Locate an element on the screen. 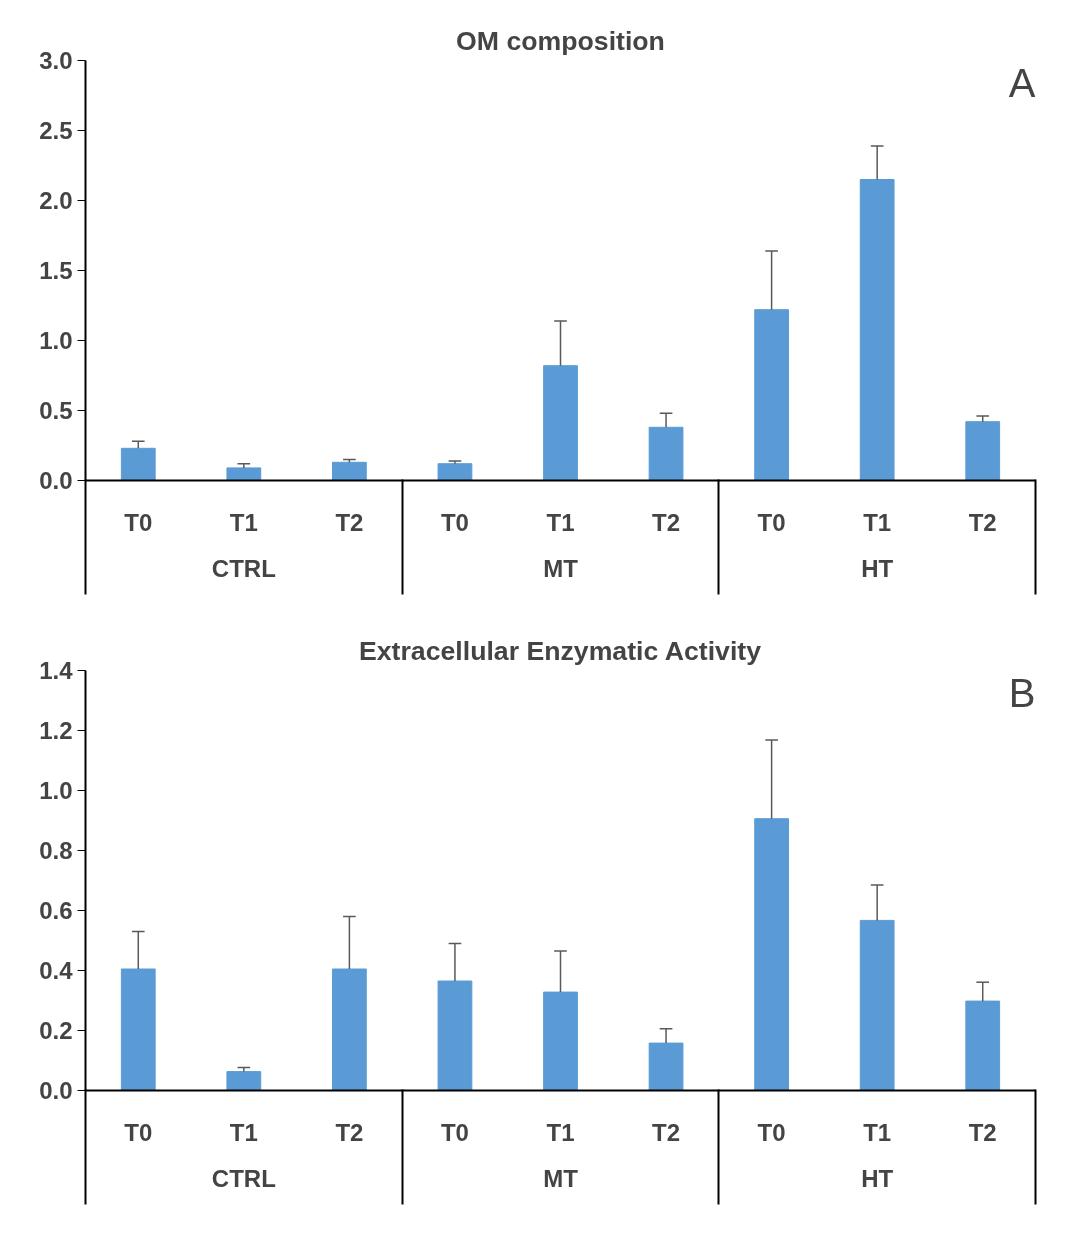  y-tick-label: 1.5 is located at coordinates (56, 270).